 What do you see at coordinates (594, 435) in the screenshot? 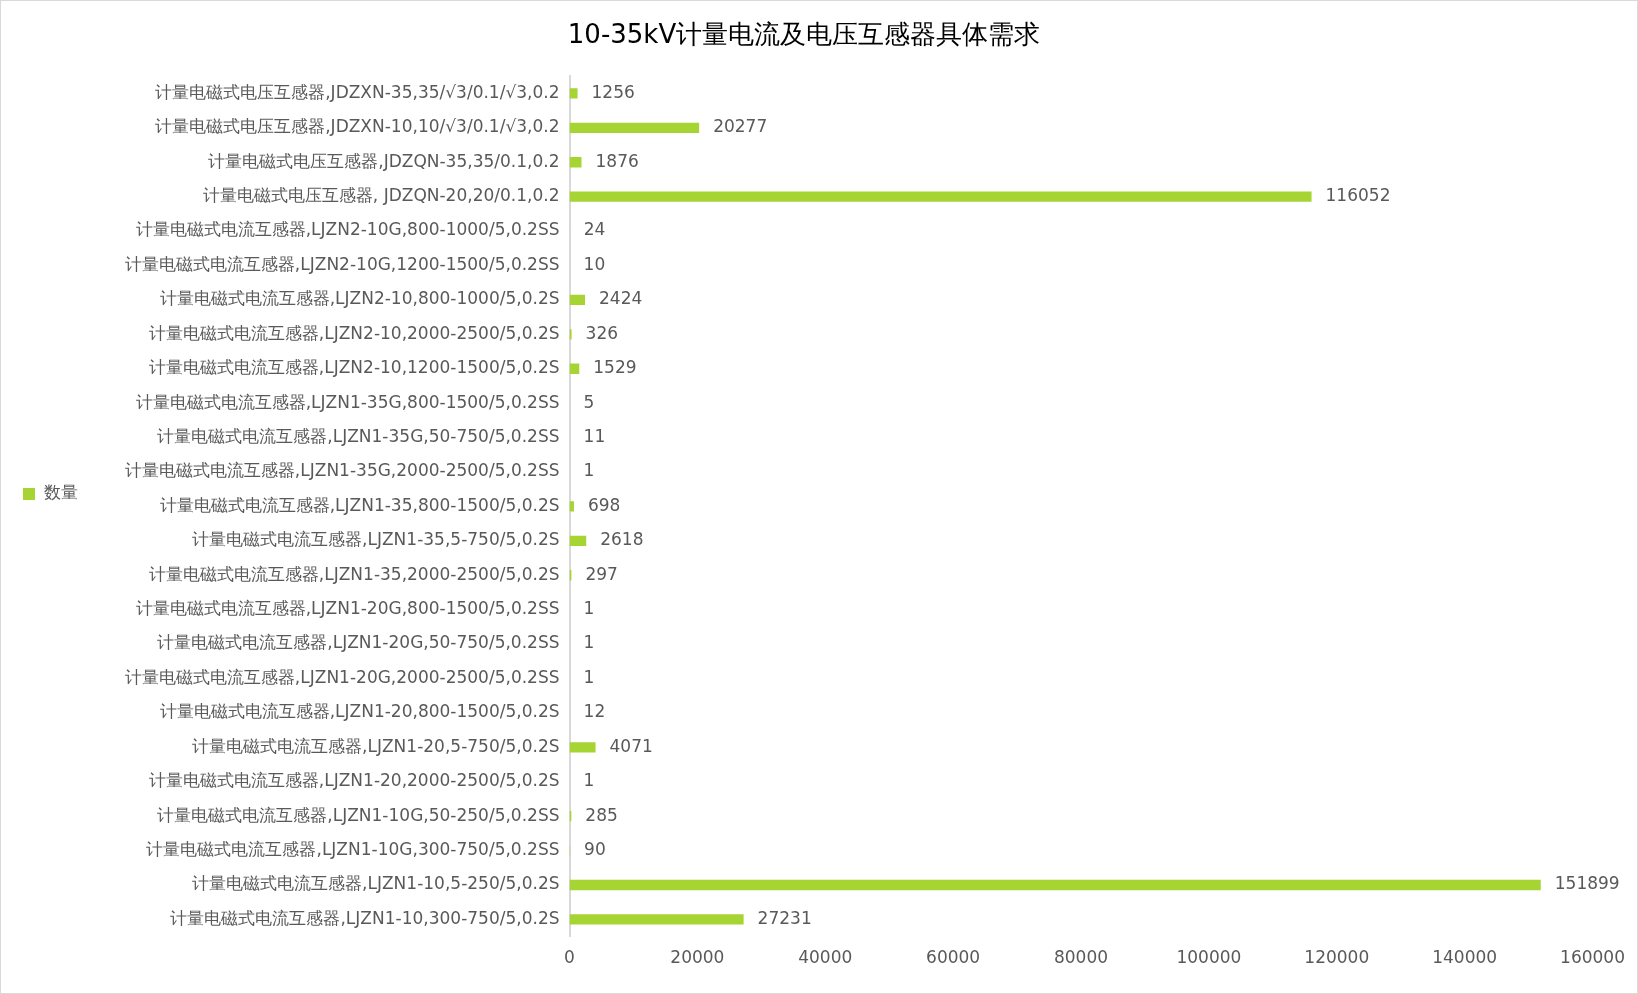
I see `data-label: 11` at bounding box center [594, 435].